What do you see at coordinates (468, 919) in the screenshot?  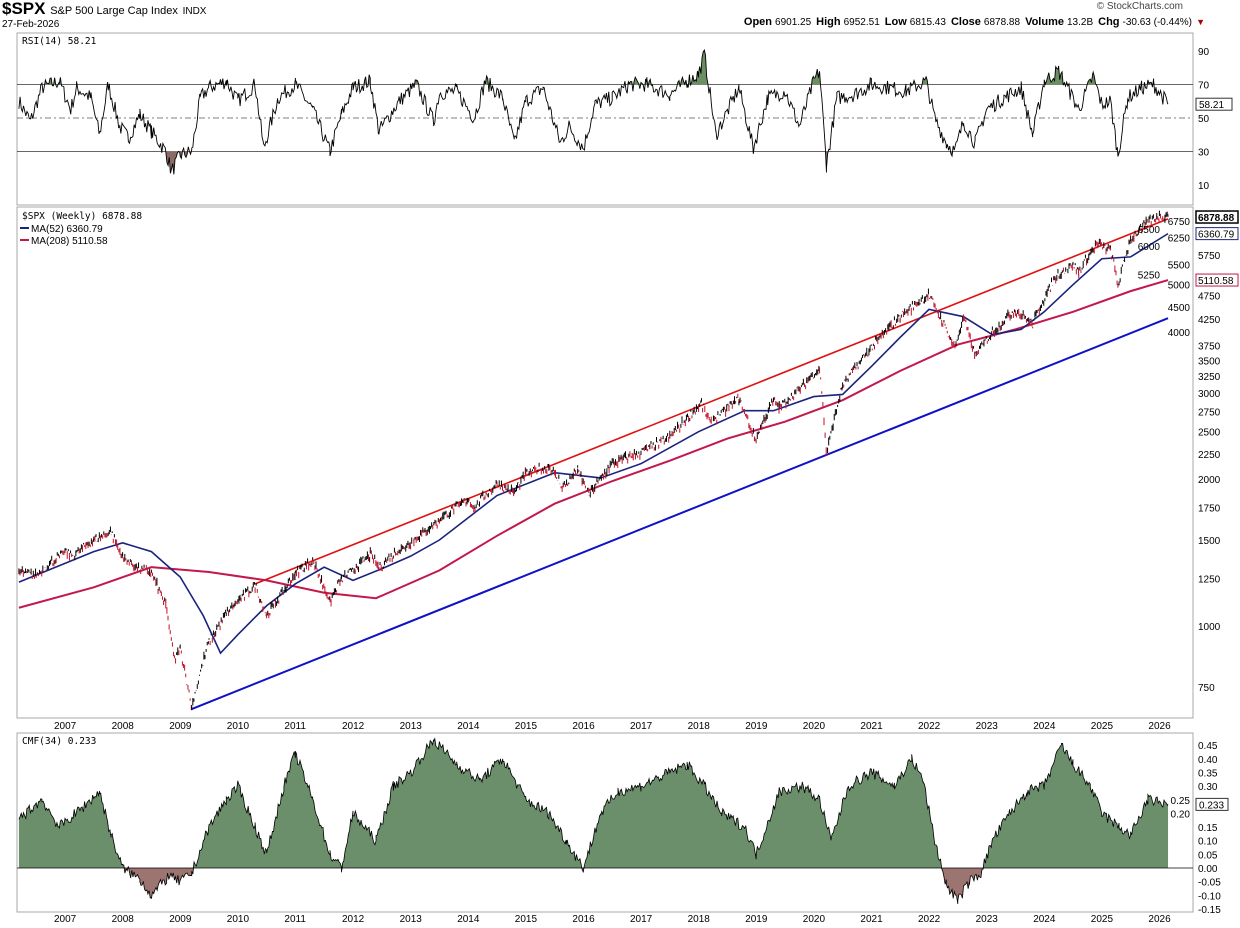 I see `cmf-x-tick-label: 2014` at bounding box center [468, 919].